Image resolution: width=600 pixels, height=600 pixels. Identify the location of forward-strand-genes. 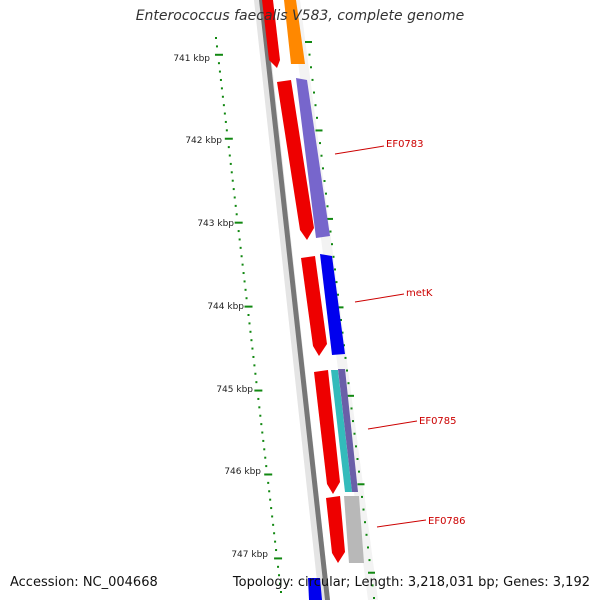
(303, 281).